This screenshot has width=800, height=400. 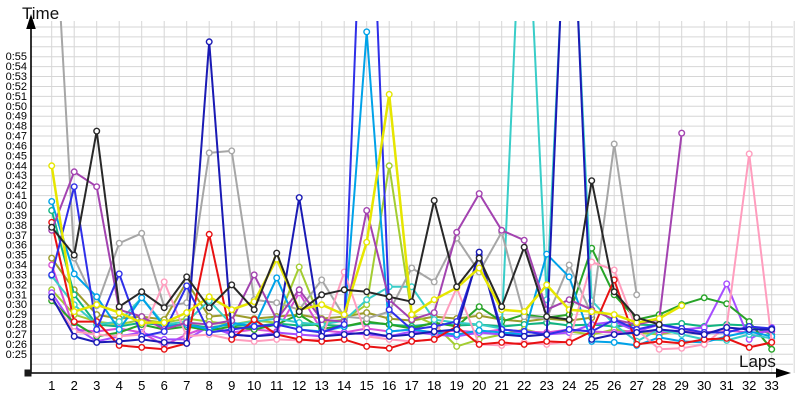 What do you see at coordinates (389, 385) in the screenshot?
I see `x-tick-label: 16` at bounding box center [389, 385].